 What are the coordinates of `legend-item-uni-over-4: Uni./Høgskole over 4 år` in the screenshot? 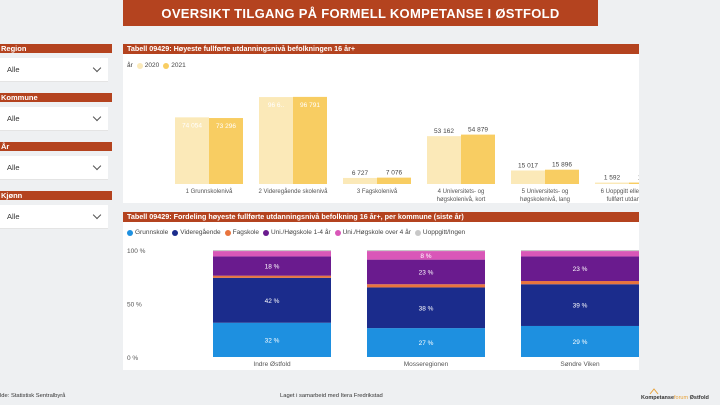 It's located at (372, 232).